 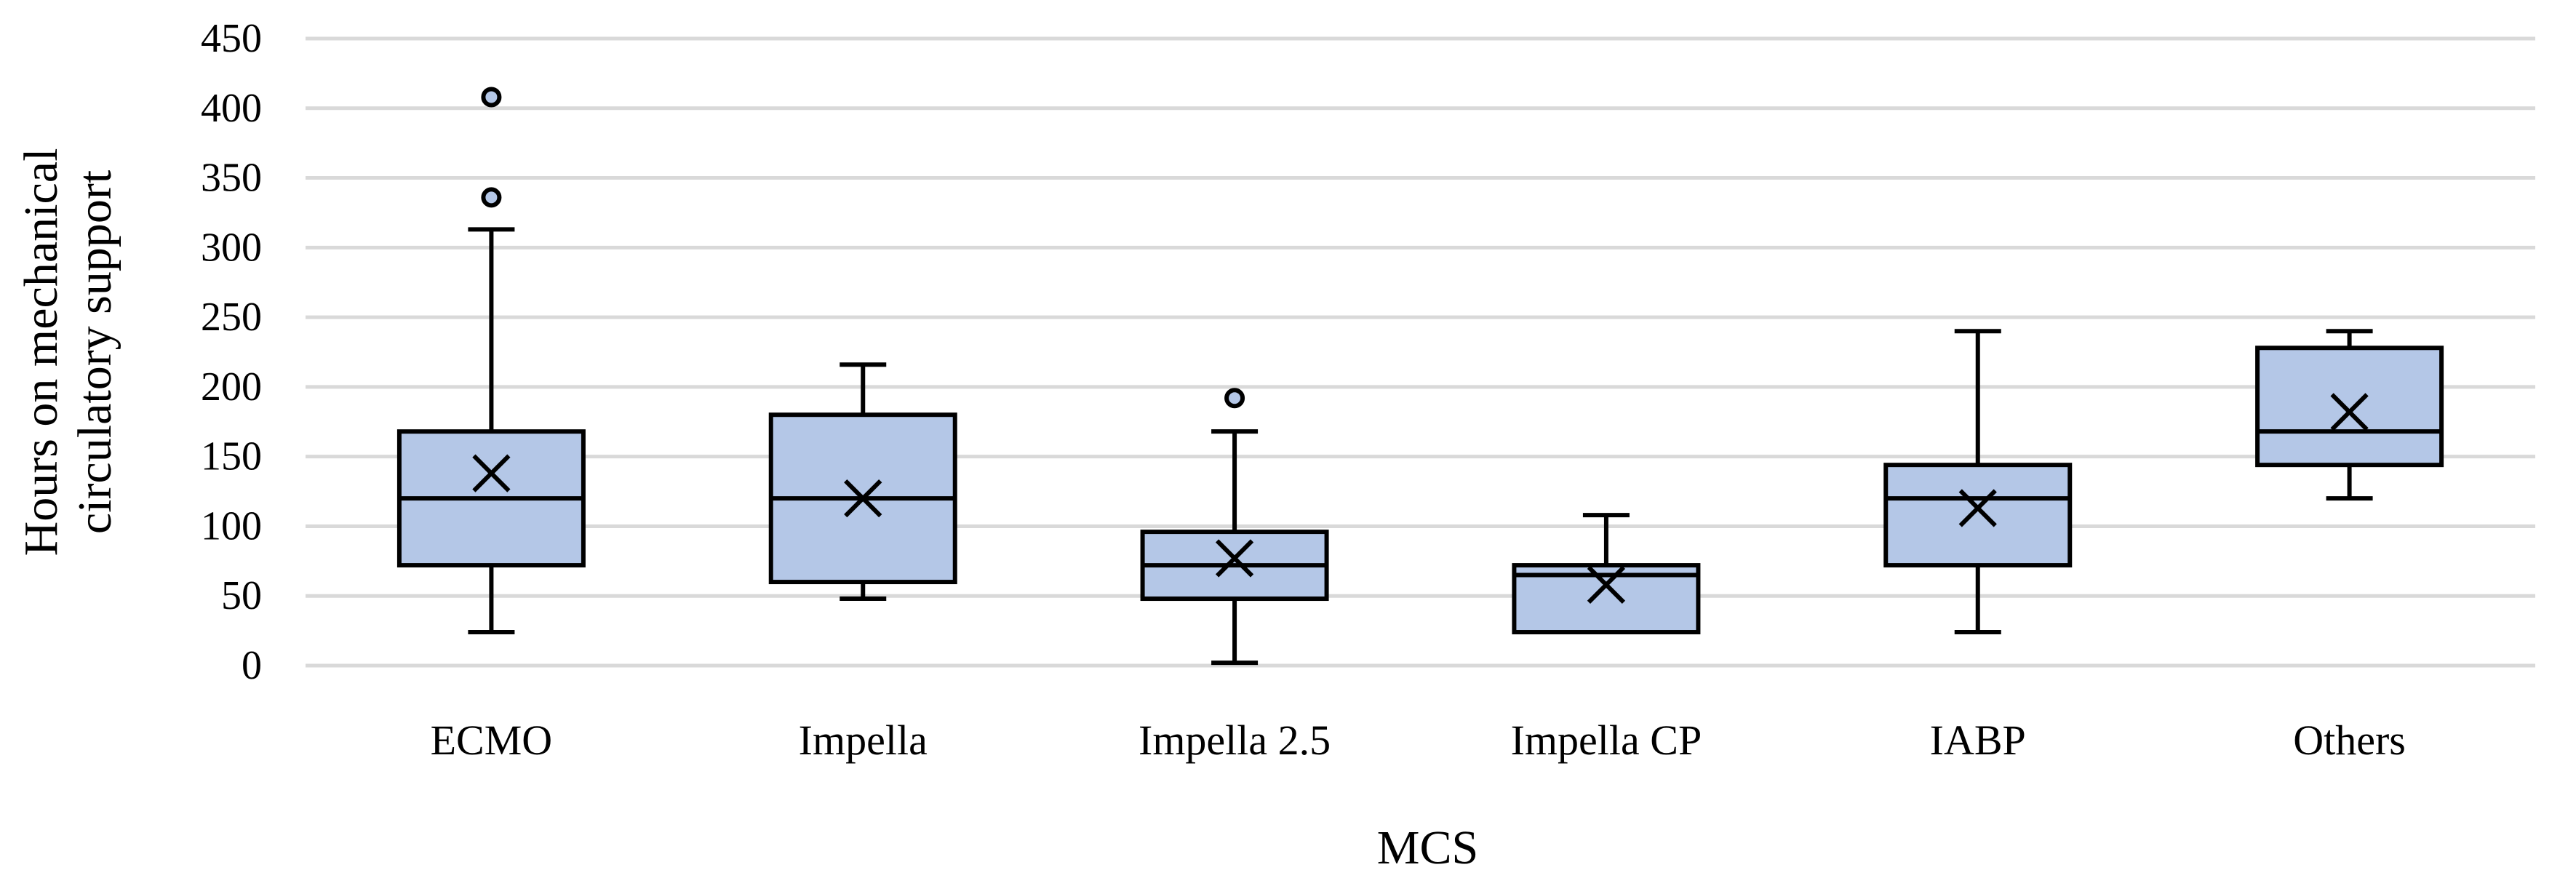 What do you see at coordinates (231, 178) in the screenshot?
I see `y-tick-label: 350` at bounding box center [231, 178].